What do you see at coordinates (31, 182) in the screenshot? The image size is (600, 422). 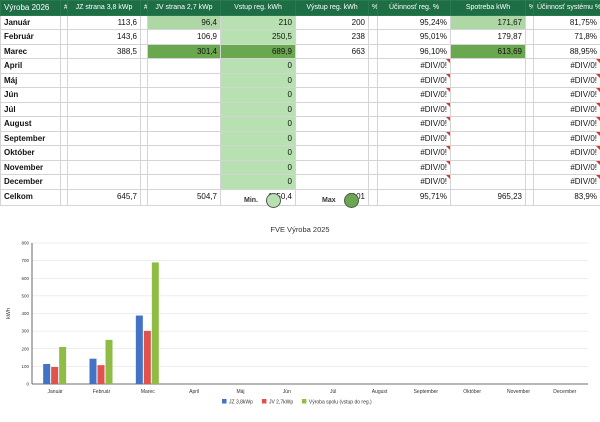 I see `cell-month: December` at bounding box center [31, 182].